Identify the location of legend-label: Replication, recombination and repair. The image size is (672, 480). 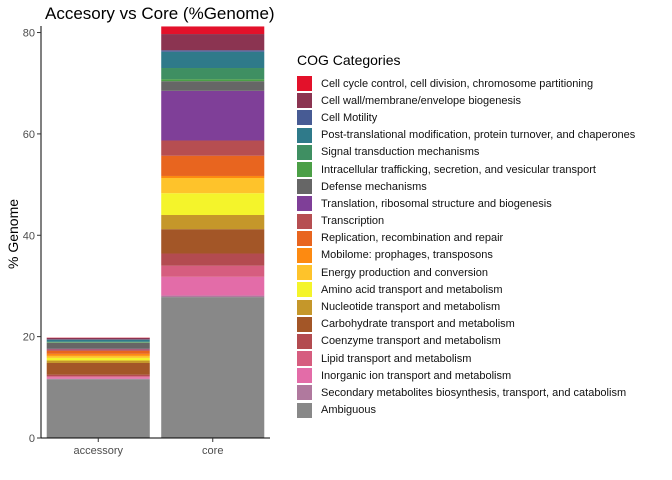
(412, 238).